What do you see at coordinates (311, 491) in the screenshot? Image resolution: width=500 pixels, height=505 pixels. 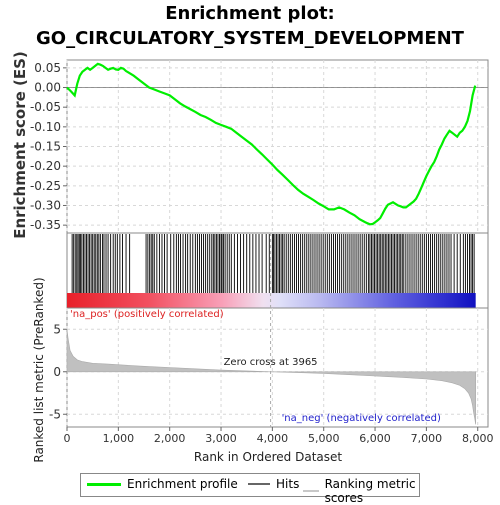 I see `legend-swatch-ranking` at bounding box center [311, 491].